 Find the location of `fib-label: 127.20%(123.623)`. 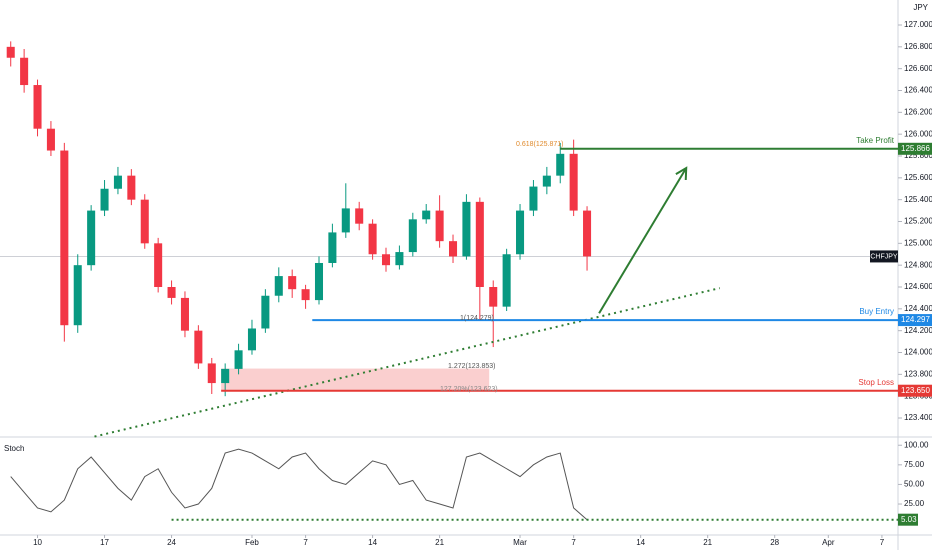

fib-label: 127.20%(123.623) is located at coordinates (469, 389).